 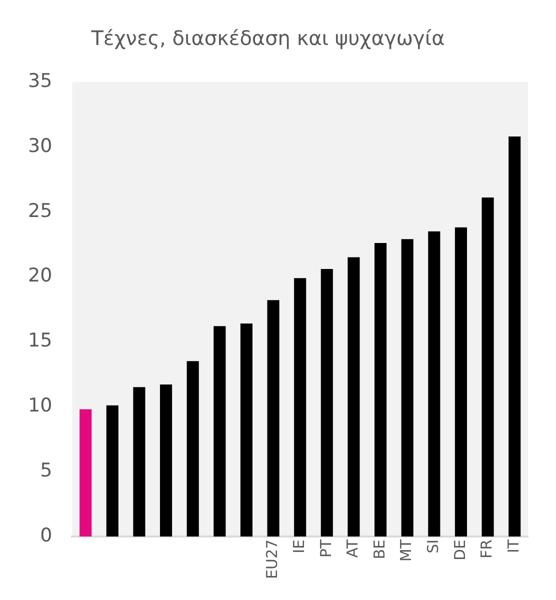 I want to click on chart-title: Τέχνες, διασκέδαση και ψυχαγωγία, so click(x=267, y=38).